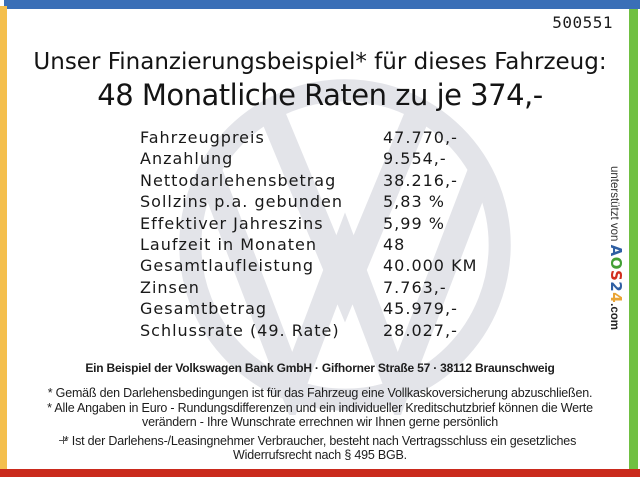 The width and height of the screenshot is (640, 478). What do you see at coordinates (3, 237) in the screenshot?
I see `frame-bar-left` at bounding box center [3, 237].